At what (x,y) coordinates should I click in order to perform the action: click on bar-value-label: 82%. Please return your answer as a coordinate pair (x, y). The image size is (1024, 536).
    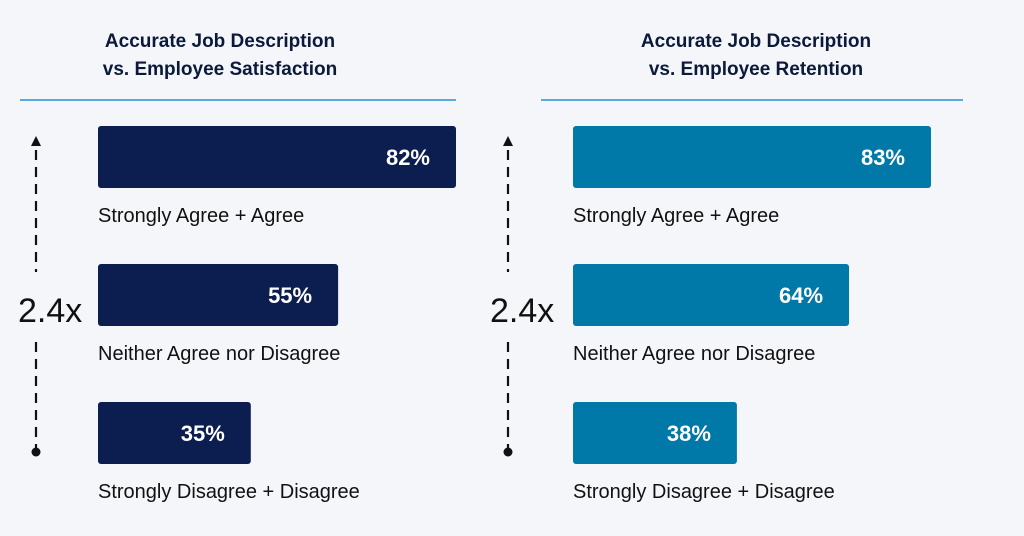
    Looking at the image, I should click on (408, 157).